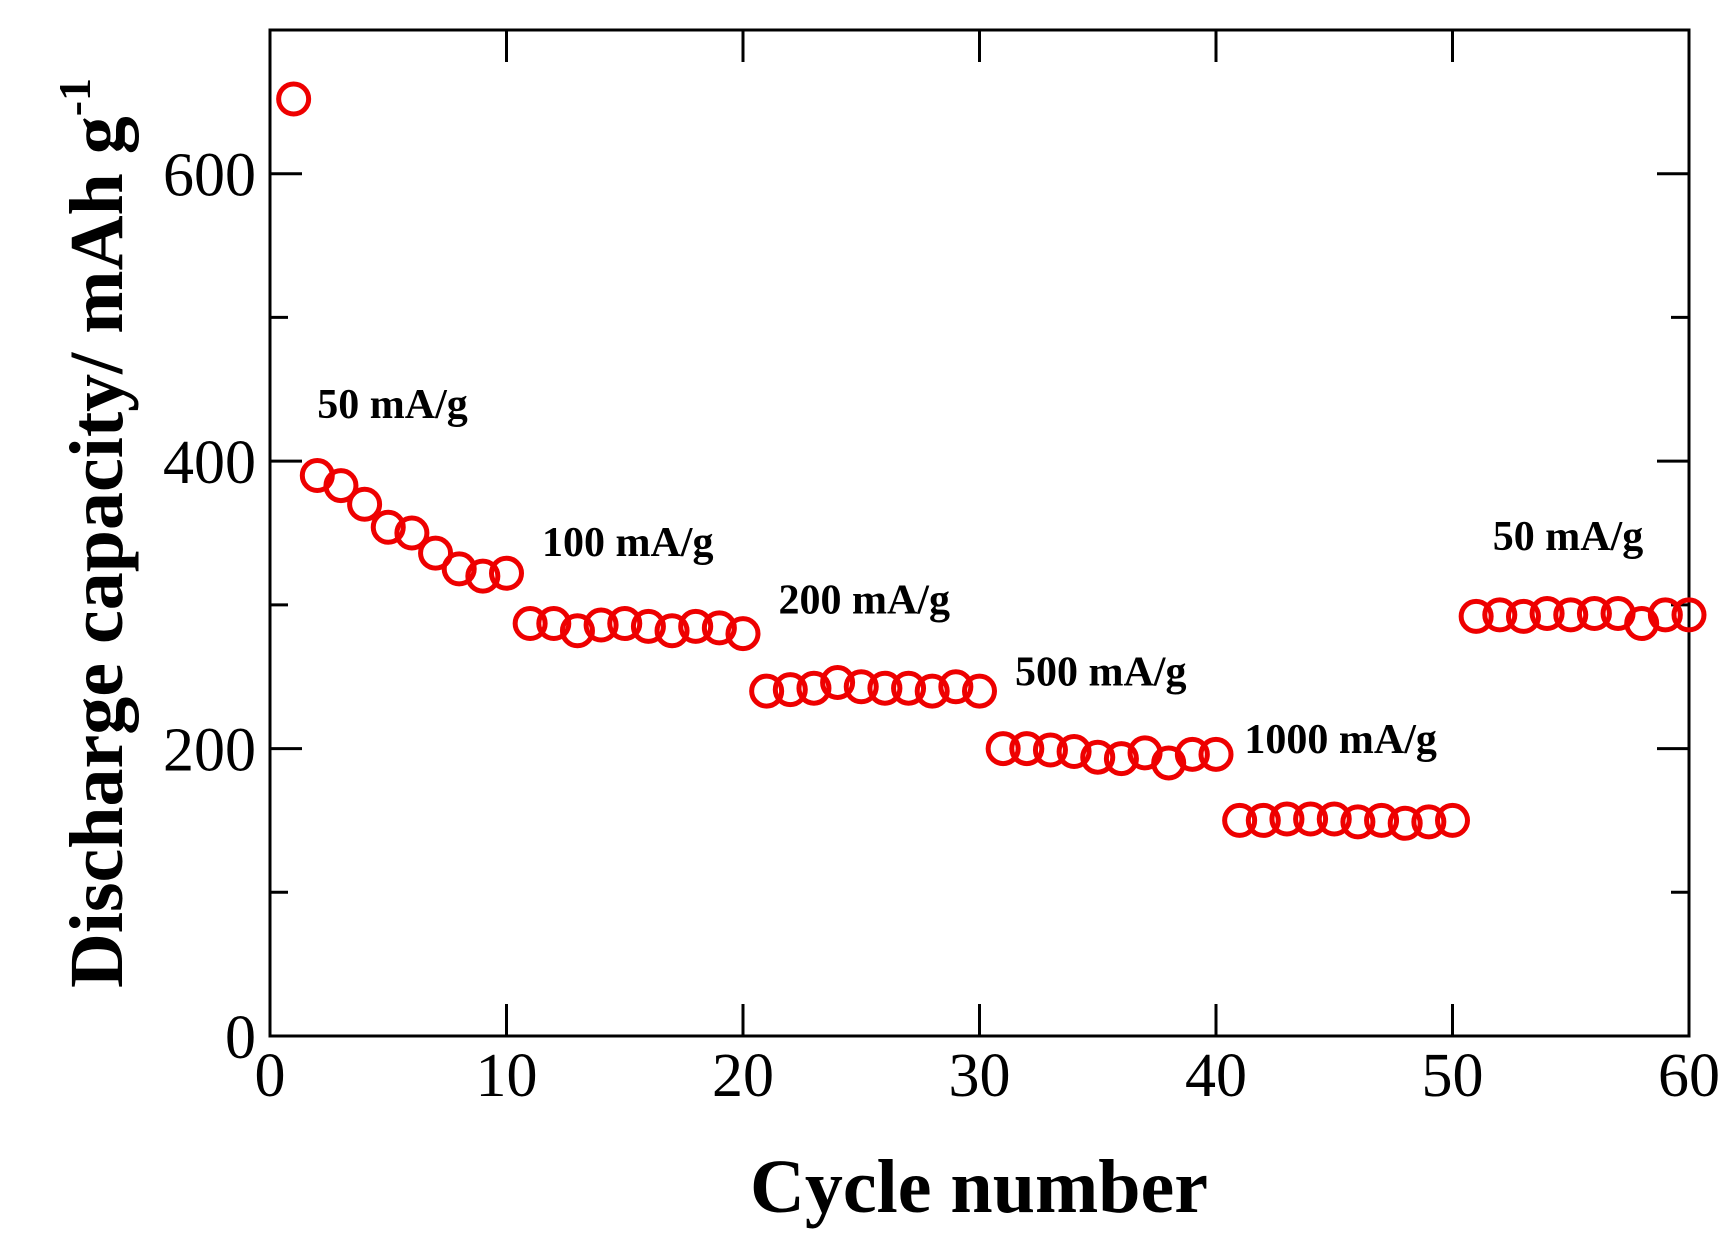 This screenshot has width=1735, height=1239. What do you see at coordinates (209, 176) in the screenshot?
I see `y-tick-label: 600` at bounding box center [209, 176].